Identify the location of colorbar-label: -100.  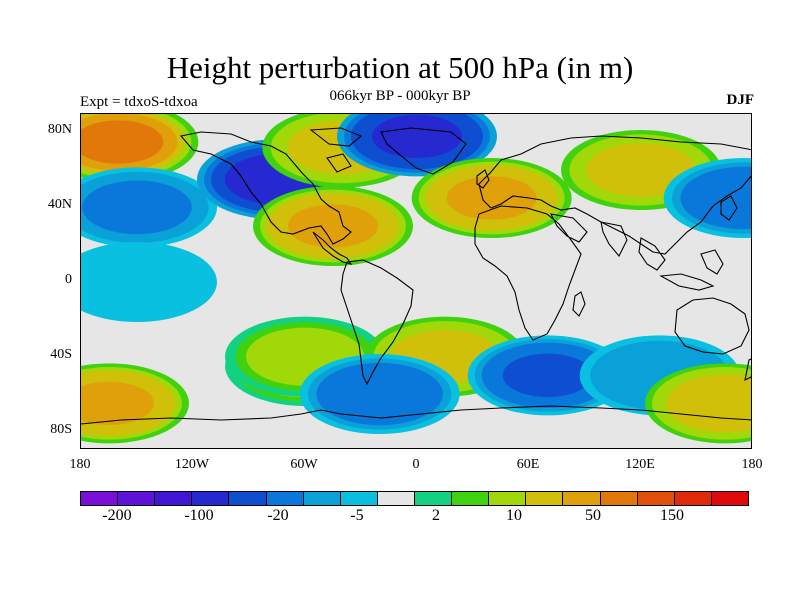
(199, 515).